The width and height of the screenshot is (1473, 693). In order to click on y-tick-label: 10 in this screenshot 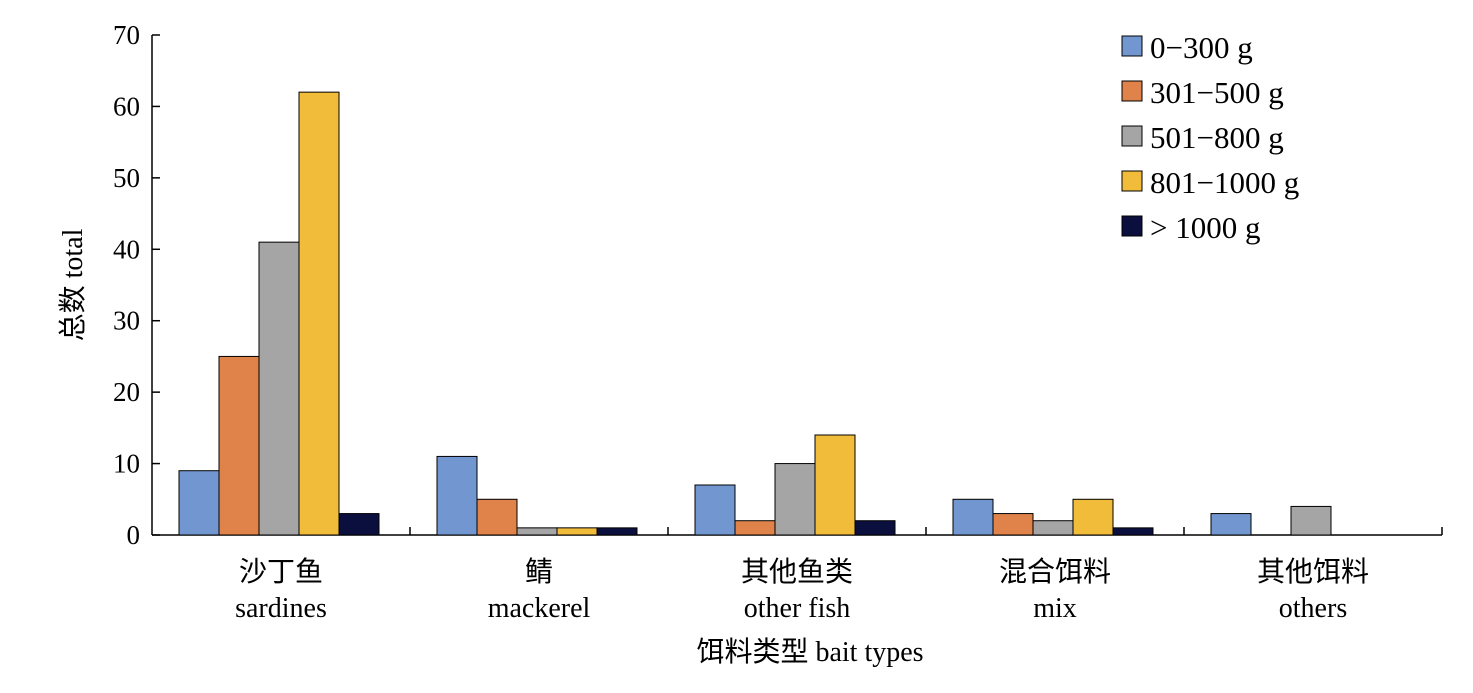, I will do `click(126, 464)`.